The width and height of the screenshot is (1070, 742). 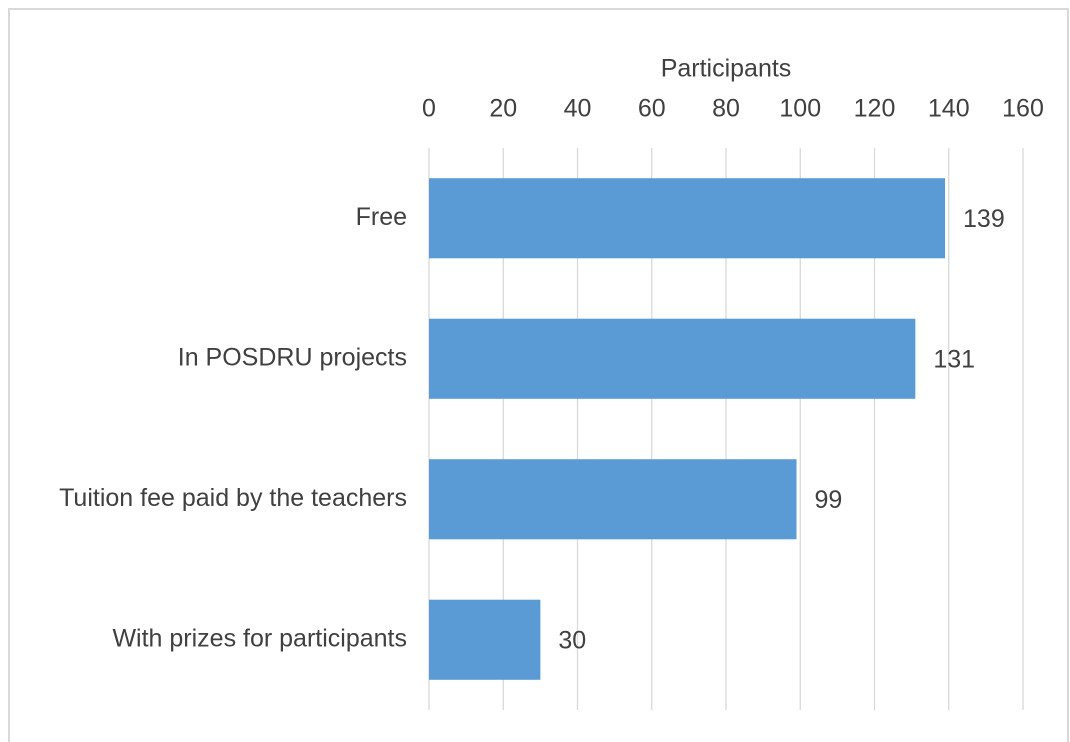 I want to click on y-tick-label: Free, so click(x=381, y=217).